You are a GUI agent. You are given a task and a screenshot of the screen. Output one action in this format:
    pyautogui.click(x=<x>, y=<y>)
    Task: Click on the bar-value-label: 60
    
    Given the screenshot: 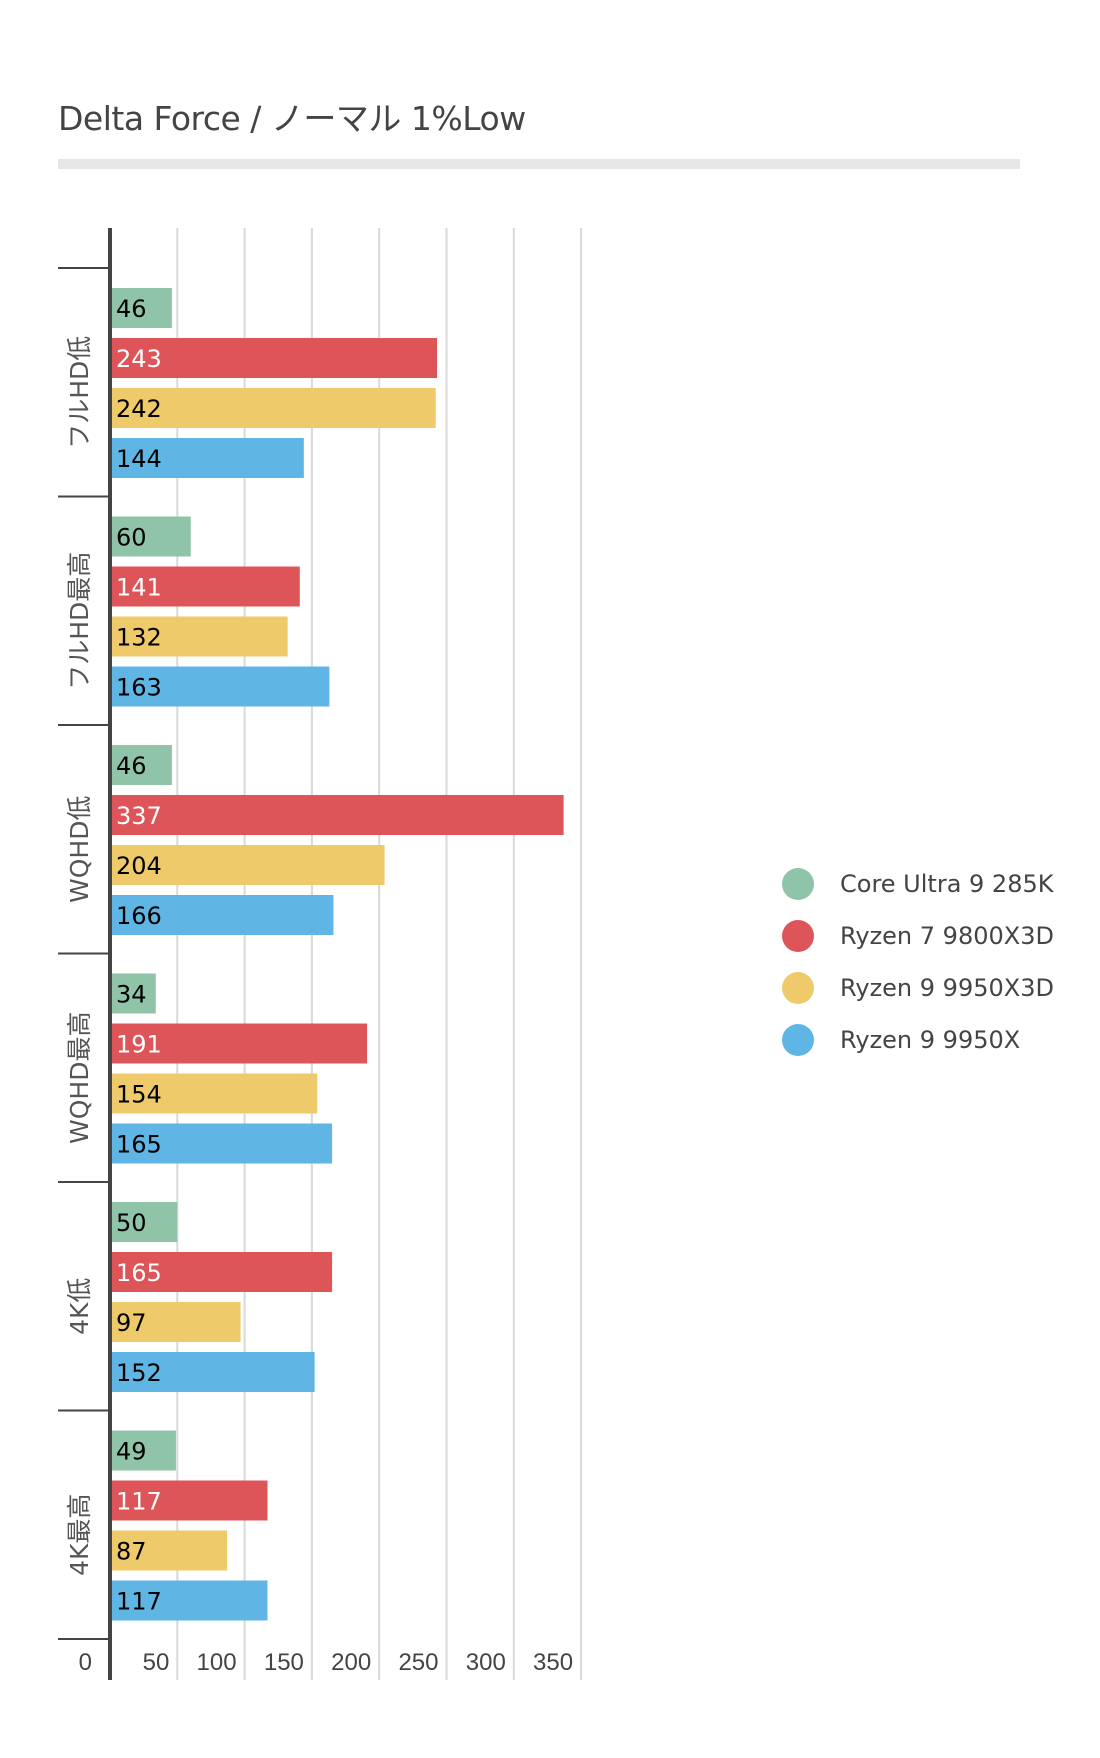 What is the action you would take?
    pyautogui.click(x=131, y=538)
    